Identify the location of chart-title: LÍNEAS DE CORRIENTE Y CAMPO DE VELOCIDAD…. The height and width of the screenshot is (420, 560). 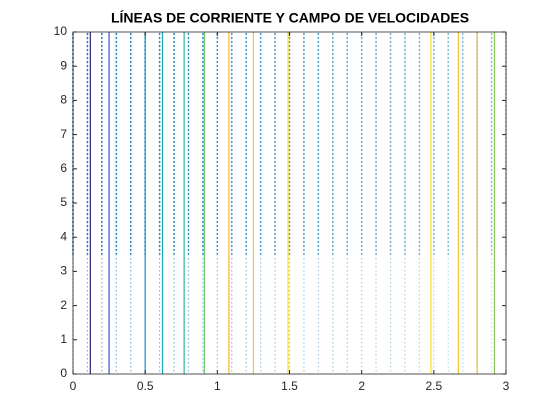
(290, 18).